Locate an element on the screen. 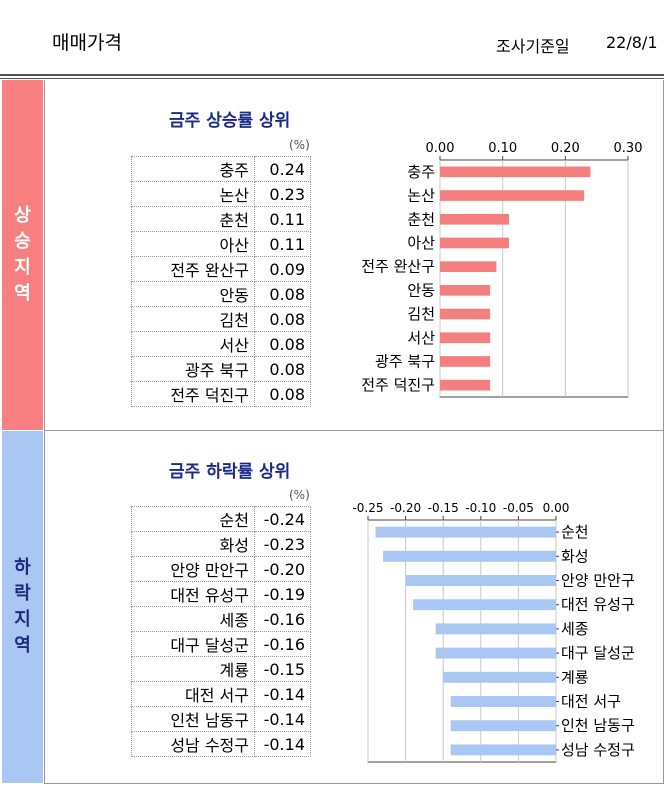  chart-category-label: 춘천 is located at coordinates (421, 219).